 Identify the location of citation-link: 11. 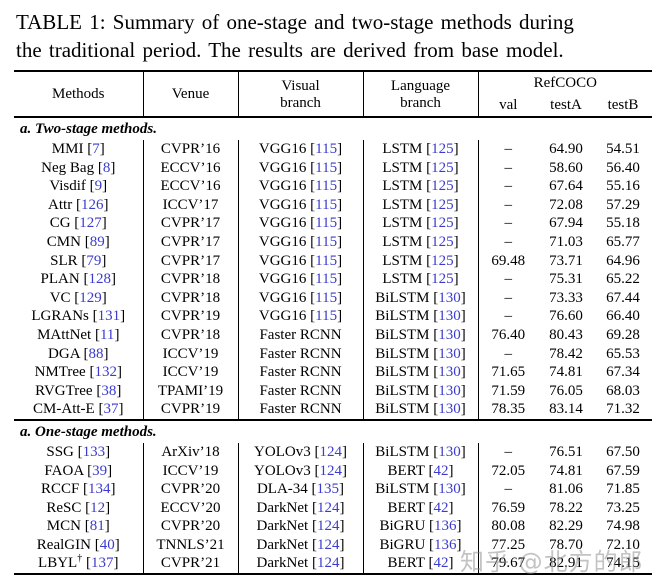
(107, 334).